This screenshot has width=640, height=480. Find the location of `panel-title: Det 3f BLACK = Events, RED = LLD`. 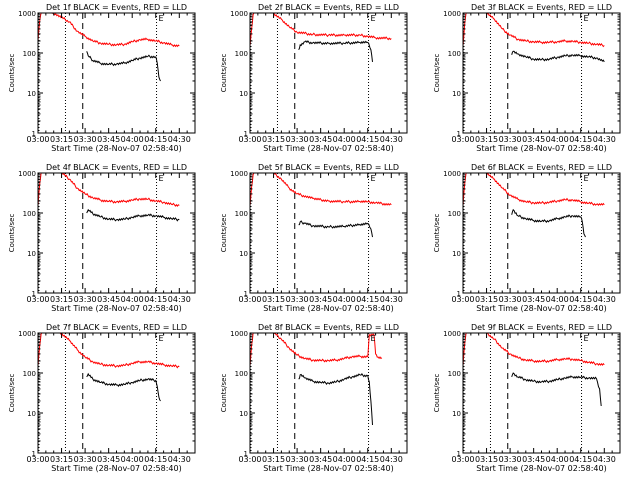

panel-title: Det 3f BLACK = Events, RED = LLD is located at coordinates (541, 7).